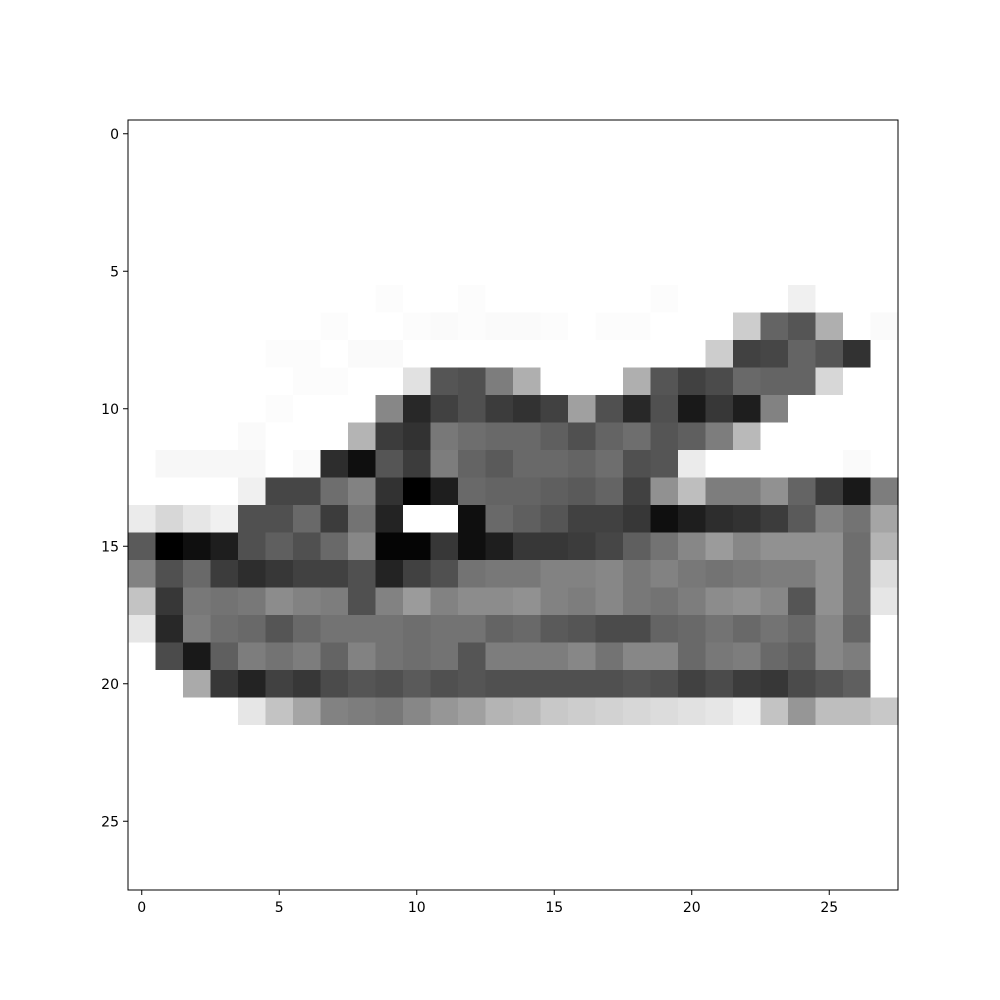 This screenshot has height=1000, width=1000. What do you see at coordinates (279, 908) in the screenshot?
I see `x-tick-label: 5` at bounding box center [279, 908].